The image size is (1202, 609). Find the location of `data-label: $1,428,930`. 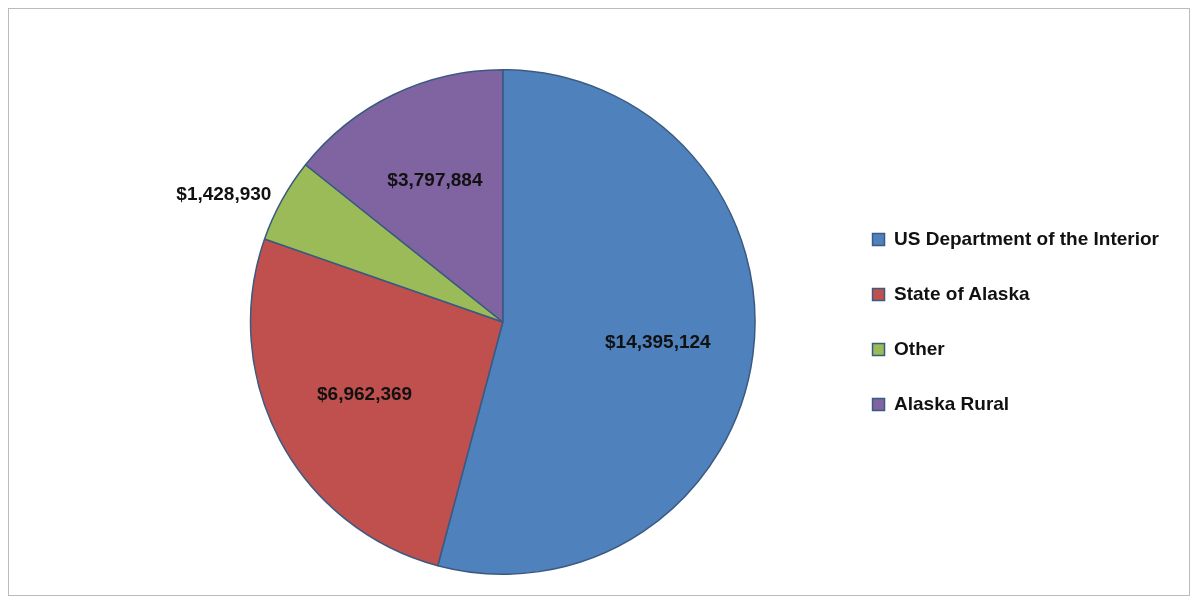

data-label: $1,428,930 is located at coordinates (224, 193).